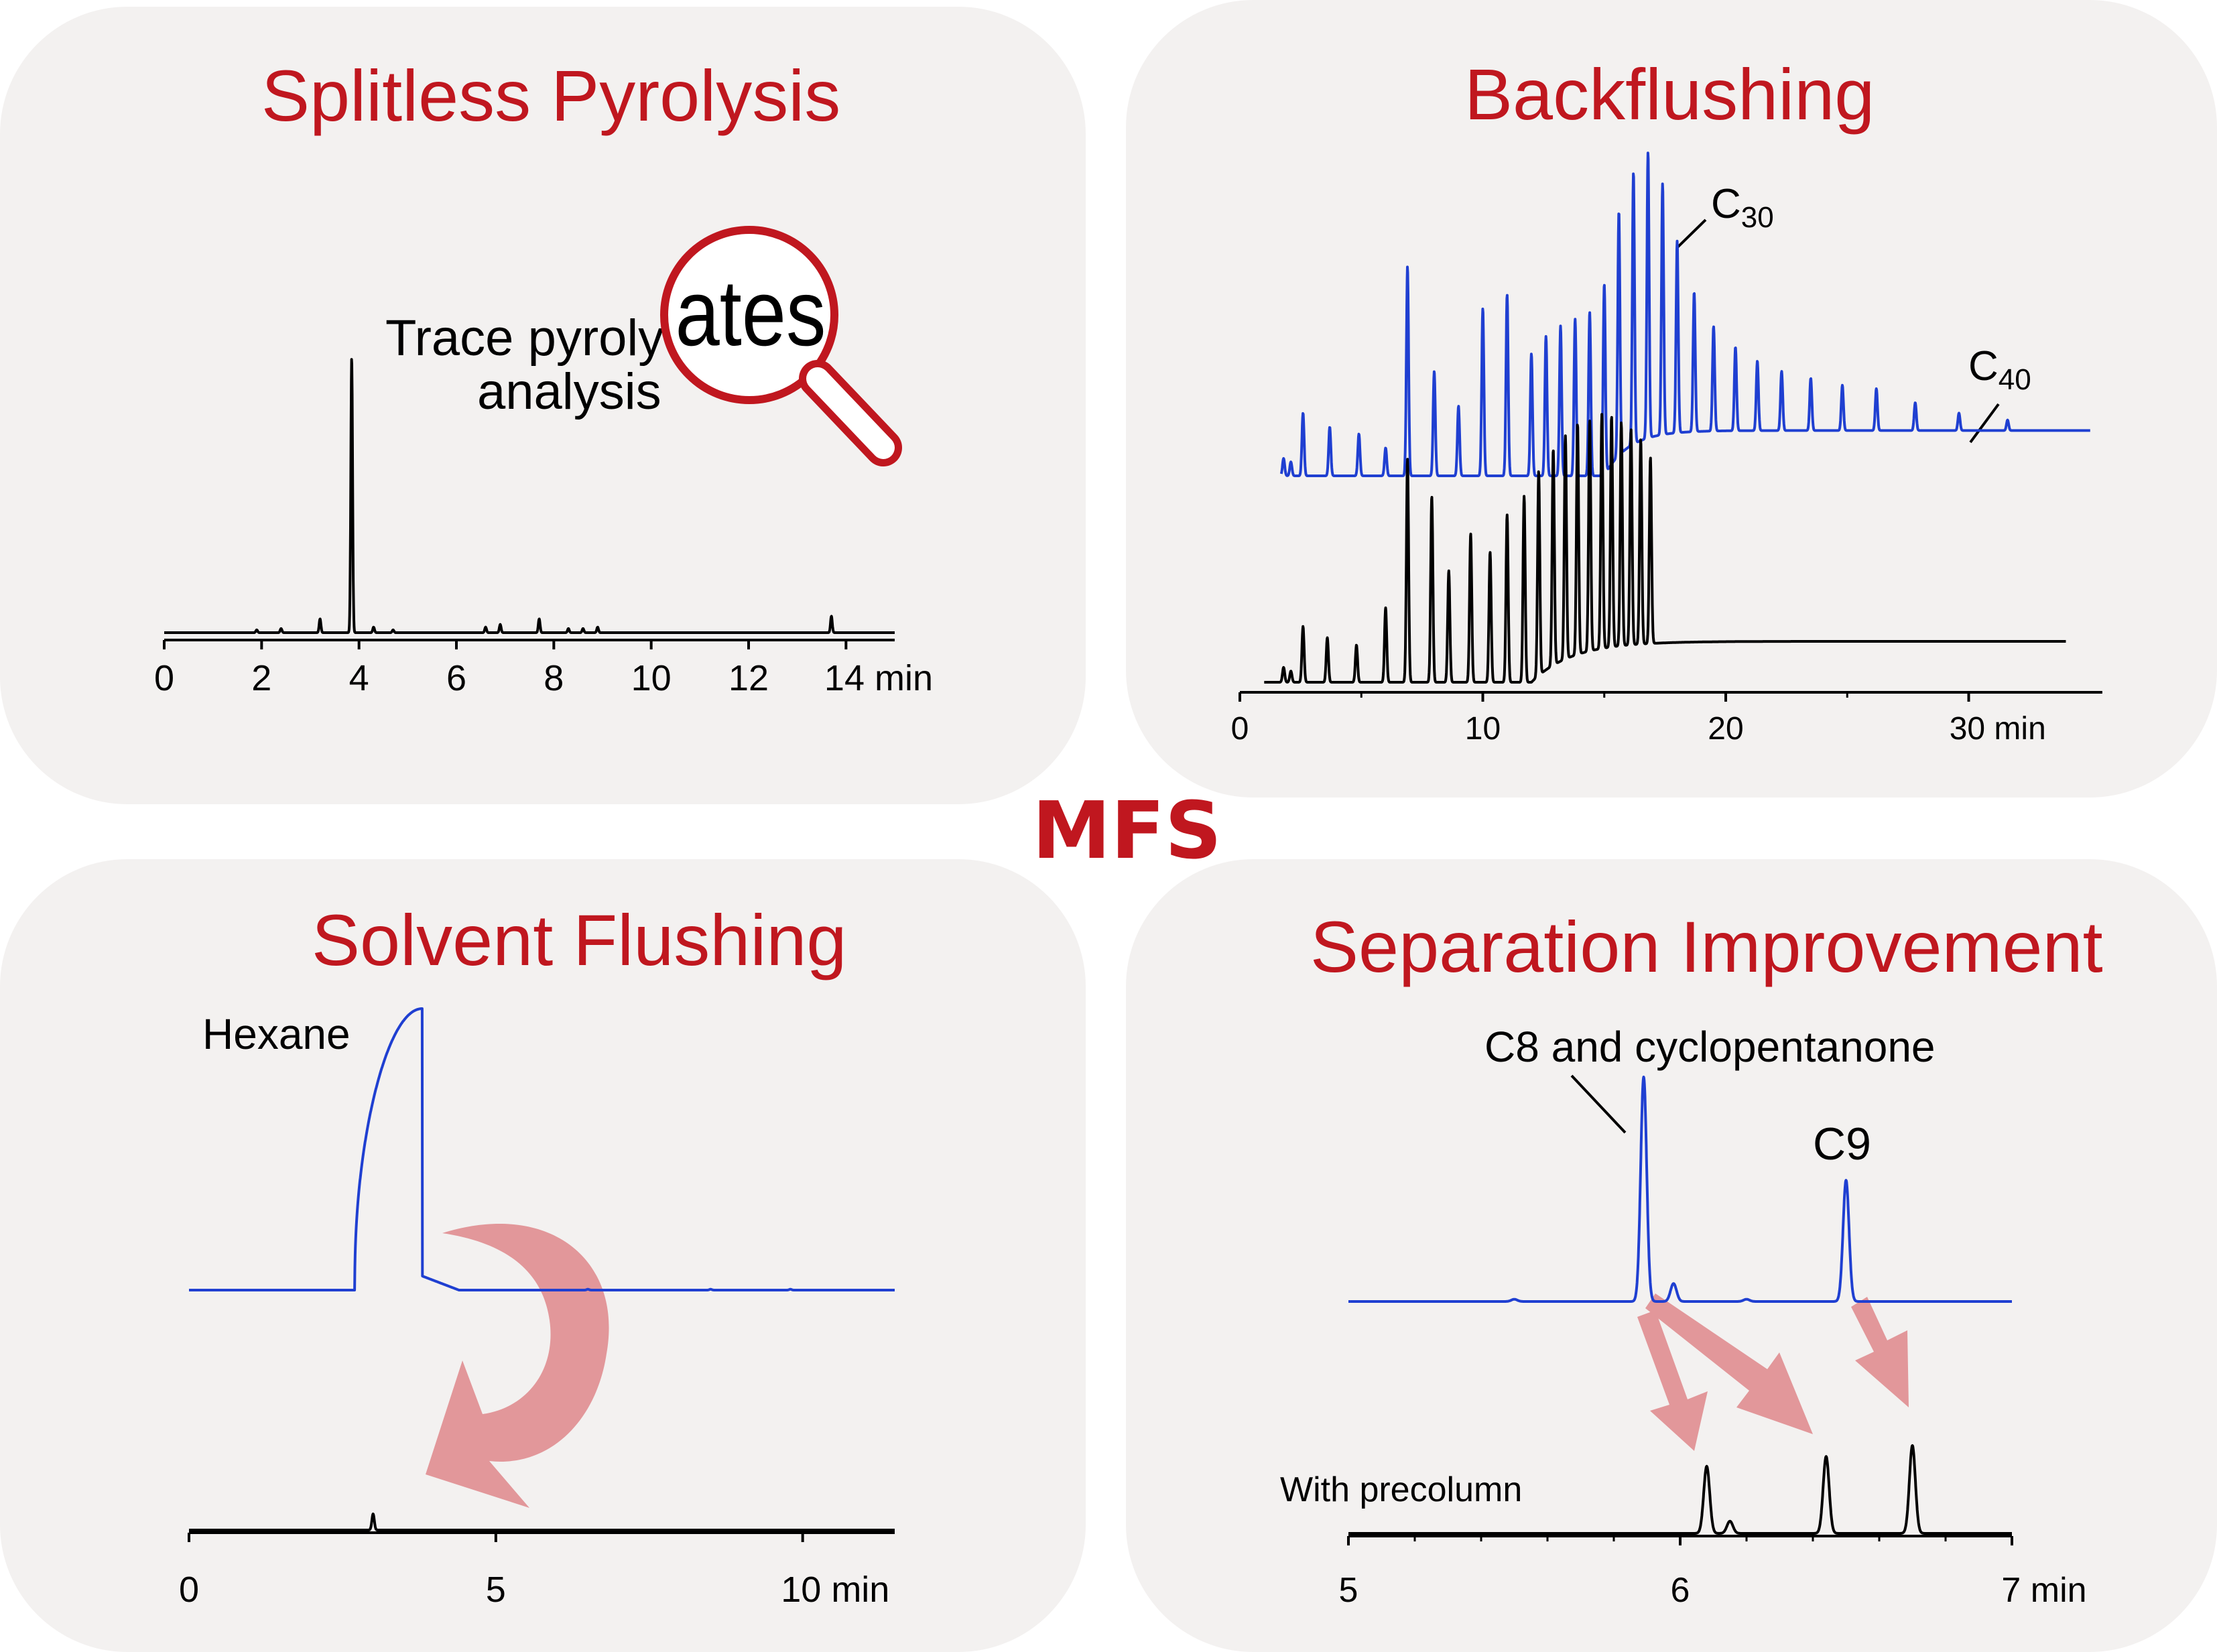 This screenshot has width=2217, height=1652. Describe the element at coordinates (1706, 947) in the screenshot. I see `title-separation-improvement: Separation Improvement` at that location.